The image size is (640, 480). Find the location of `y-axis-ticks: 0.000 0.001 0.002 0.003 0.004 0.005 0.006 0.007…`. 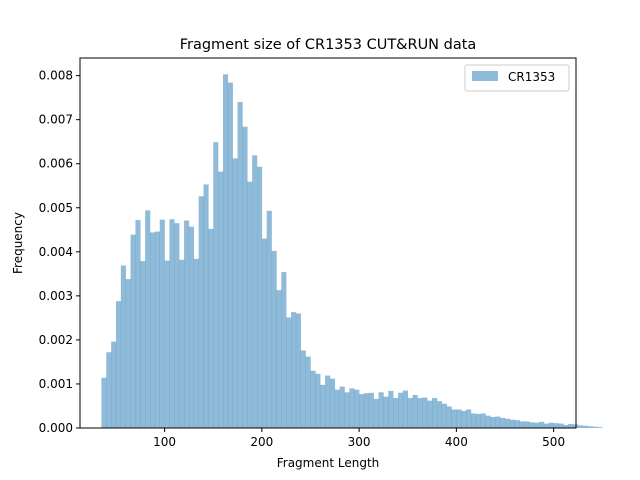

y-axis-ticks: 0.000 0.001 0.002 0.003 0.004 0.005 0.006 0.007… is located at coordinates (59, 252).